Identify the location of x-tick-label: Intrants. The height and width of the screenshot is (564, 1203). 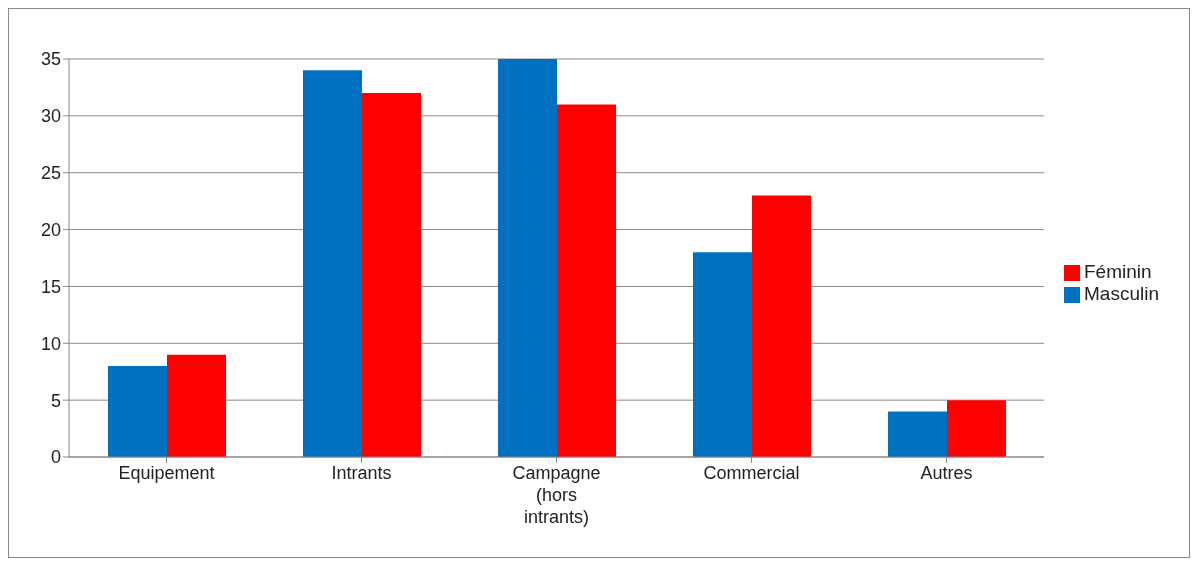
(361, 473).